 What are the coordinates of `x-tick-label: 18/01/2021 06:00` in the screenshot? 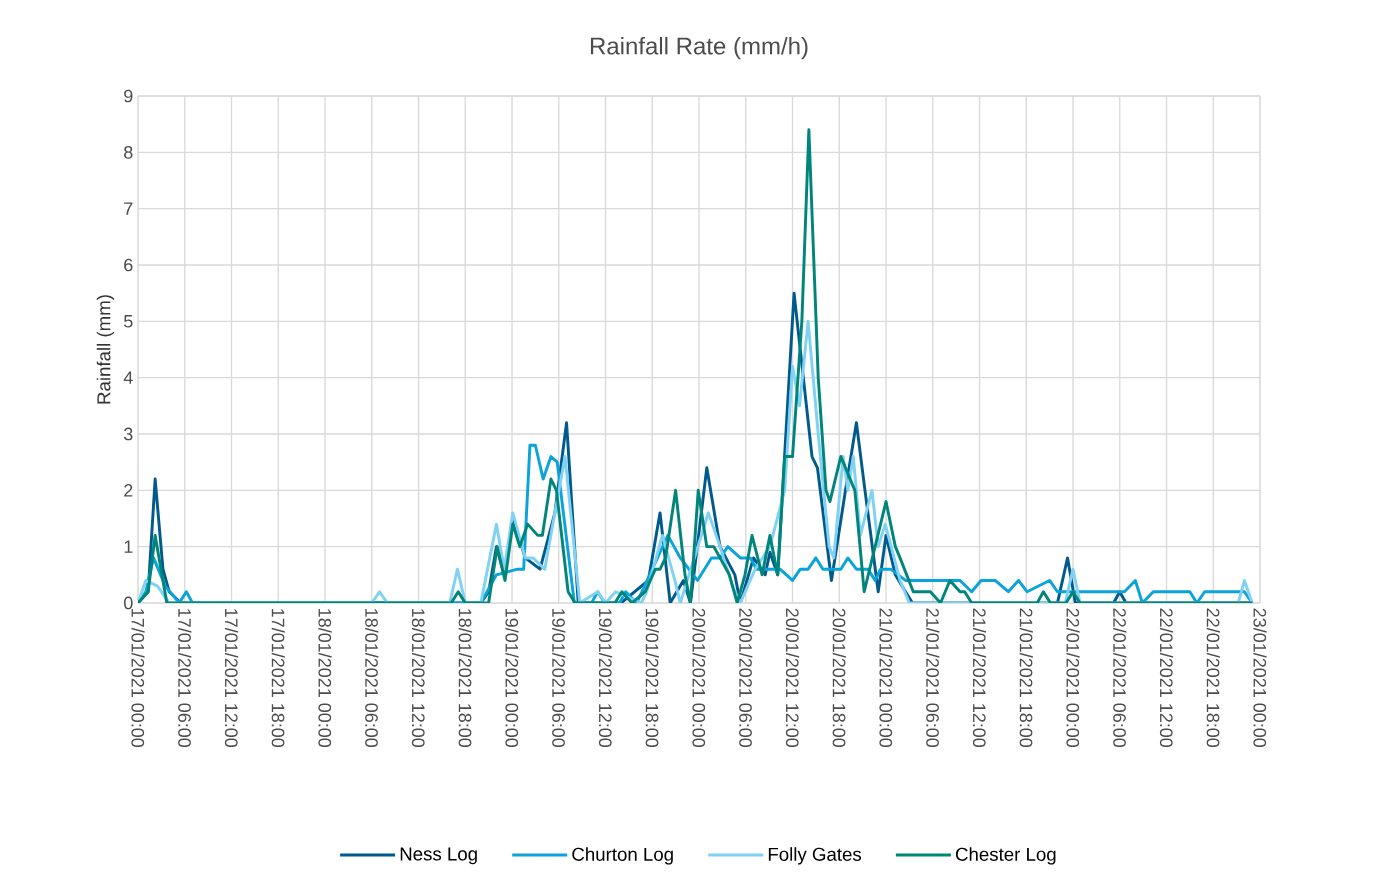 It's located at (372, 678).